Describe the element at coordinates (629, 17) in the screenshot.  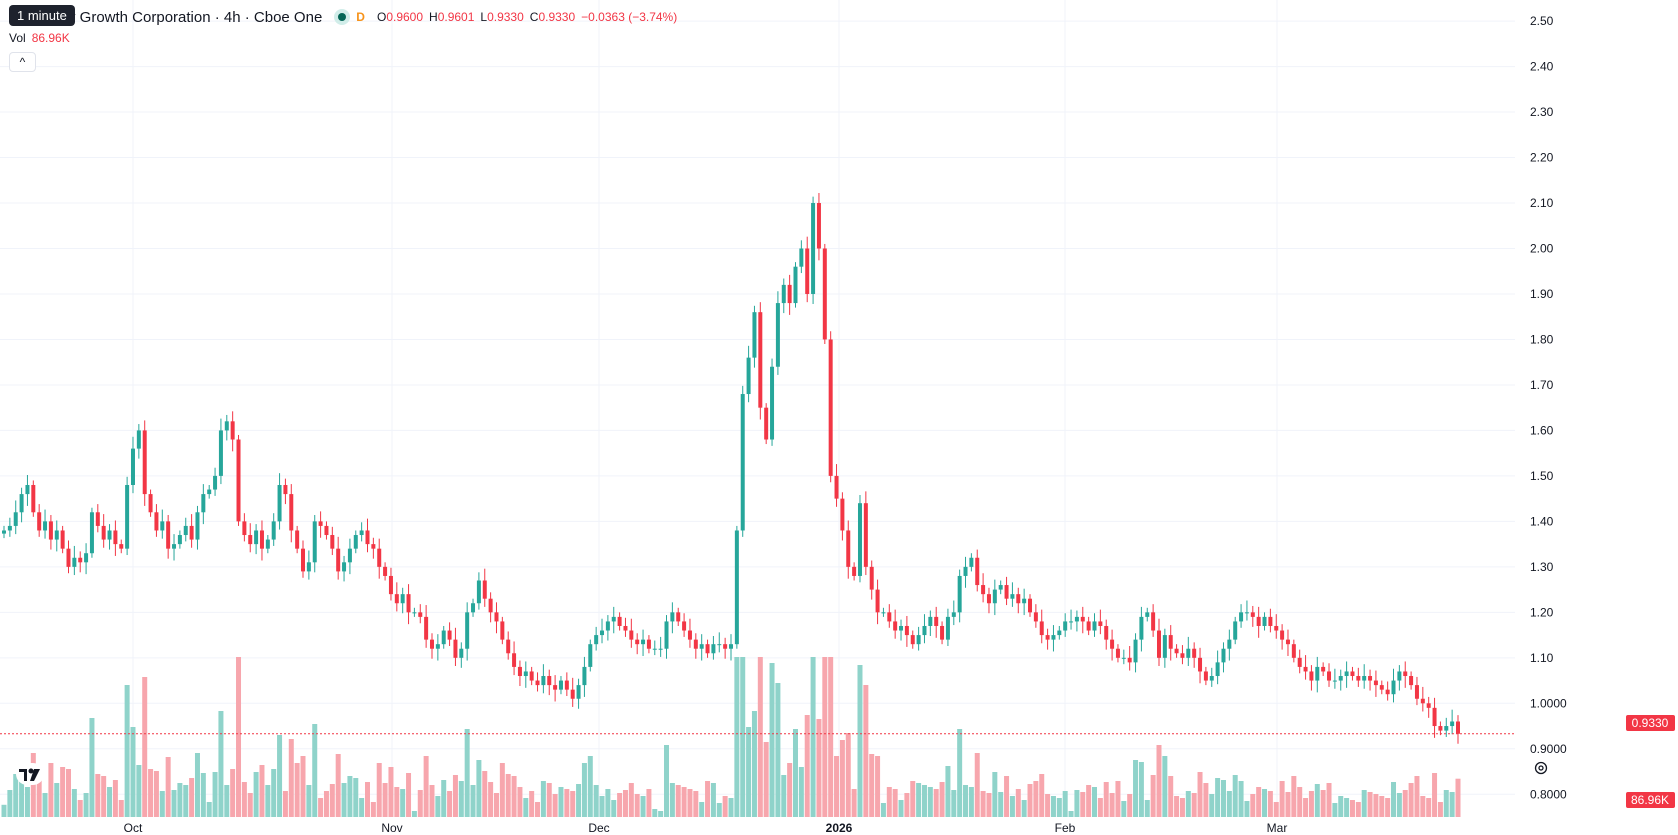
I see `price-change: −0.0363 (−3.74%)` at that location.